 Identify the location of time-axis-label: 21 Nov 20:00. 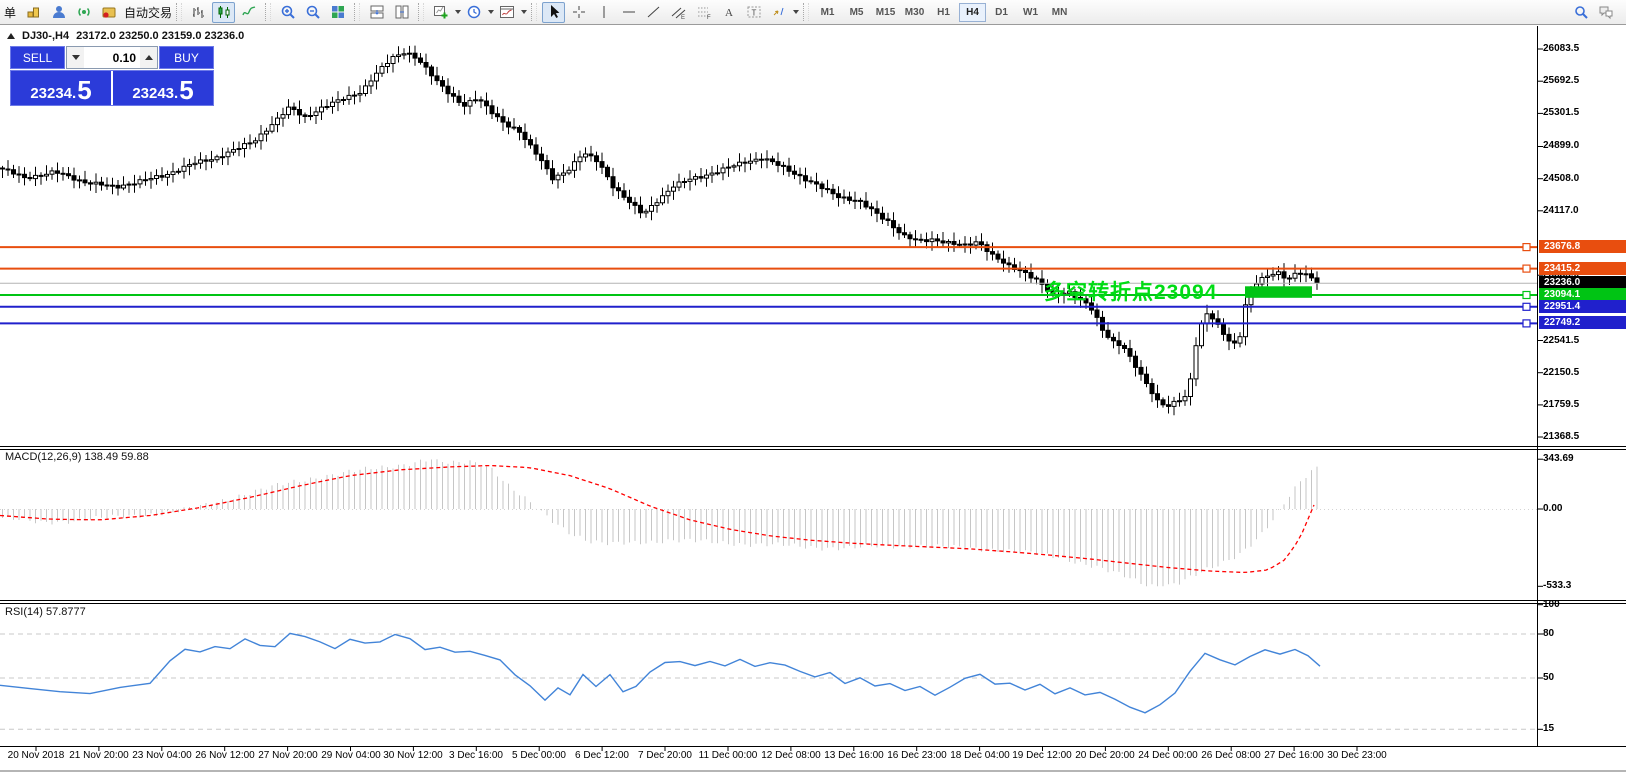
(99, 755).